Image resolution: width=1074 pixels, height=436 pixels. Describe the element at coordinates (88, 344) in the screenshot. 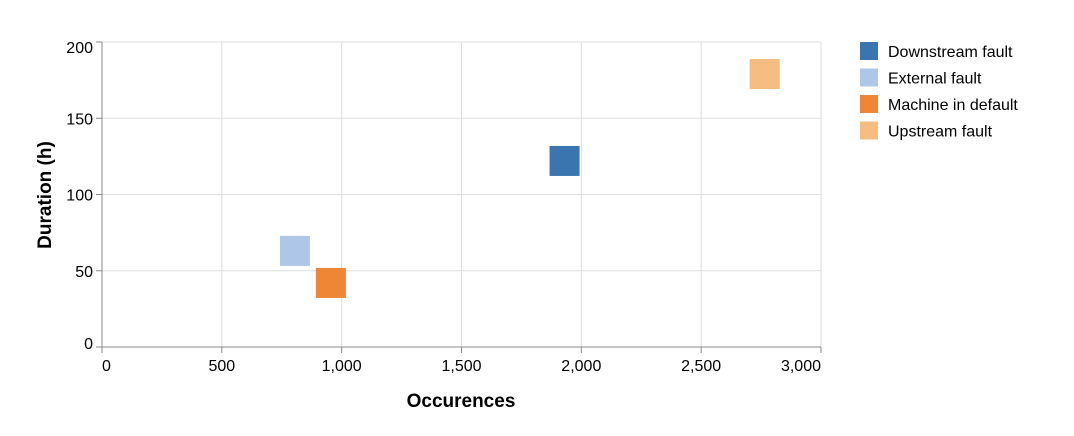

I see `y-tick-label: 0` at that location.